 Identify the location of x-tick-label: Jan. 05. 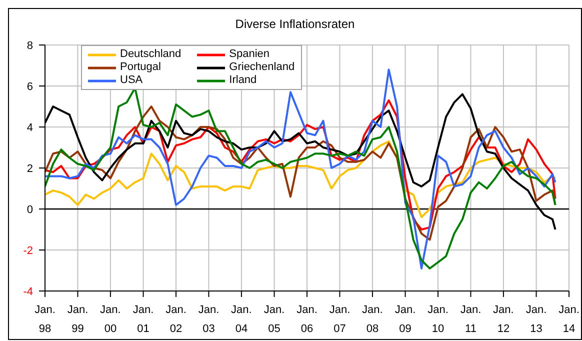
(274, 319).